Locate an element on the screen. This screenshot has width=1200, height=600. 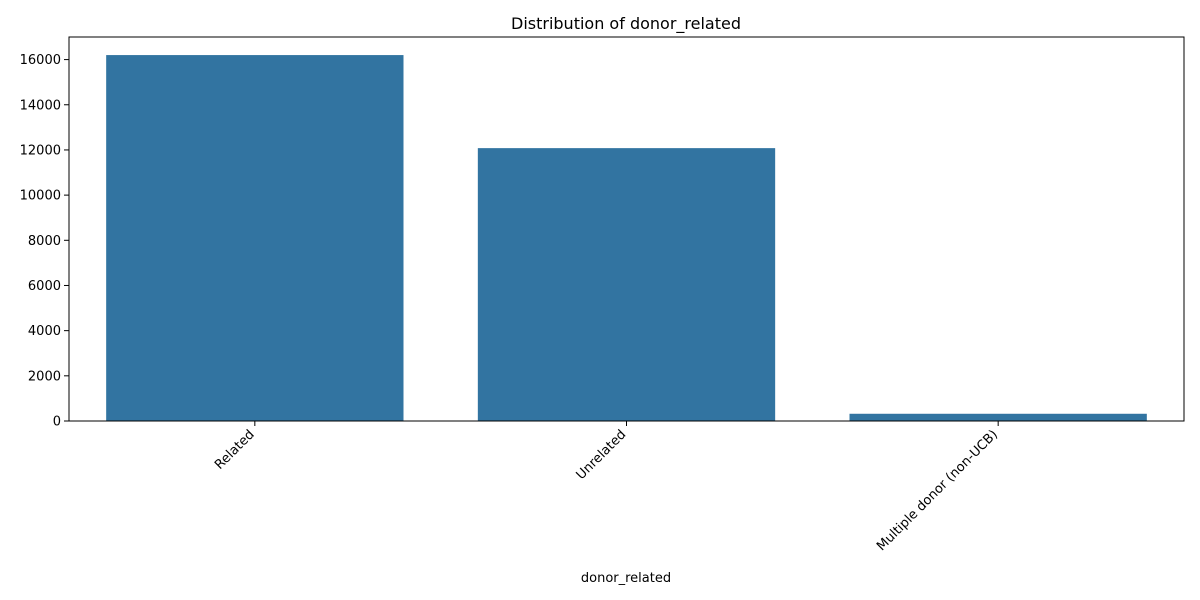
y-tick-label-3: 6000 is located at coordinates (44, 286).